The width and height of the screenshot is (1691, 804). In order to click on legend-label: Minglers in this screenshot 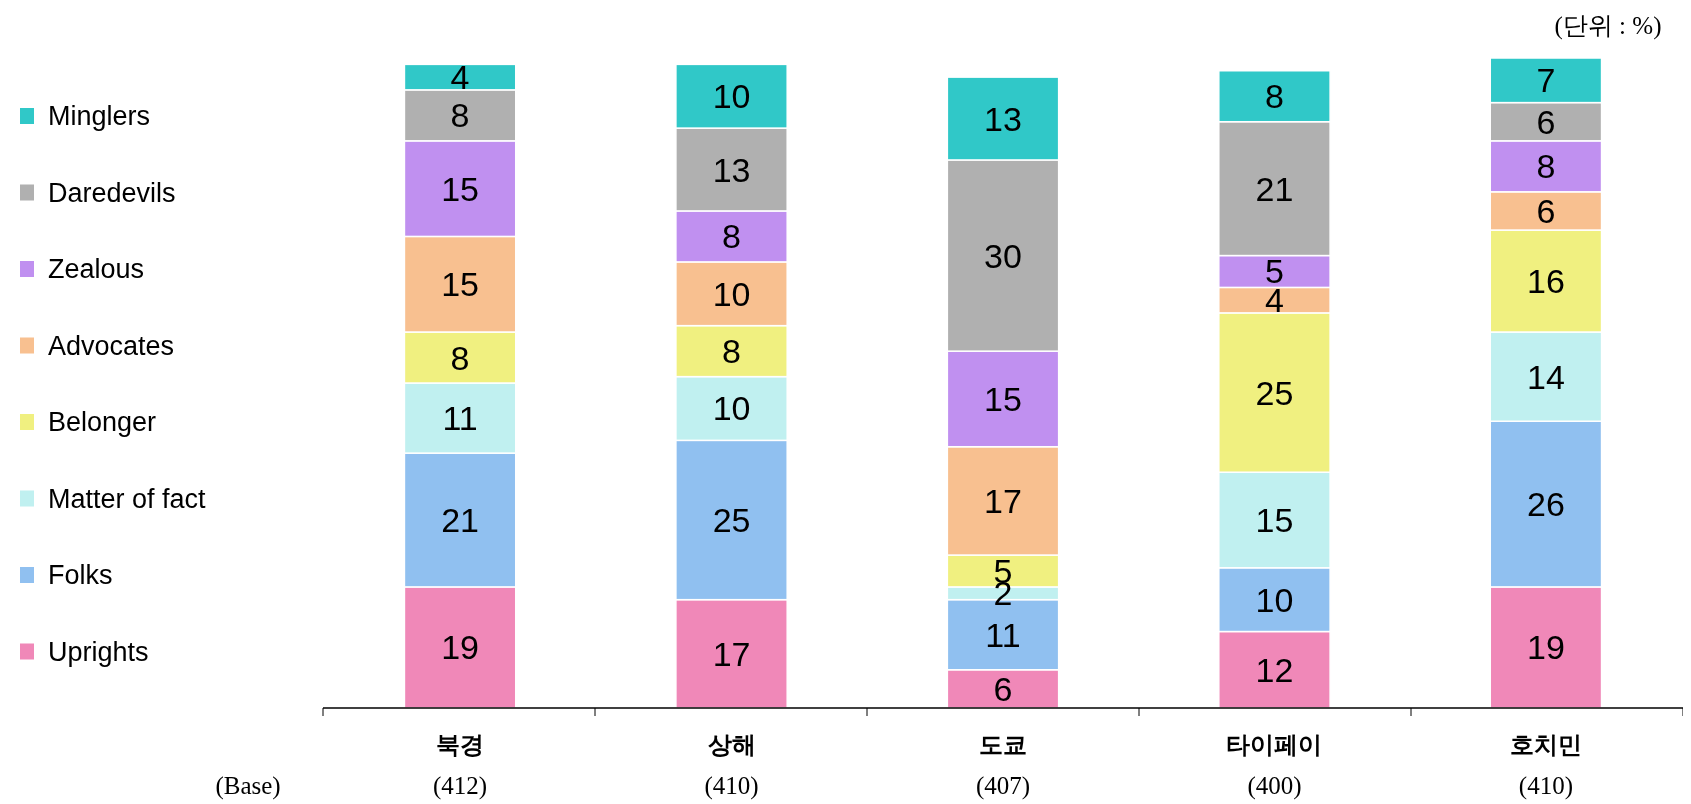, I will do `click(99, 116)`.